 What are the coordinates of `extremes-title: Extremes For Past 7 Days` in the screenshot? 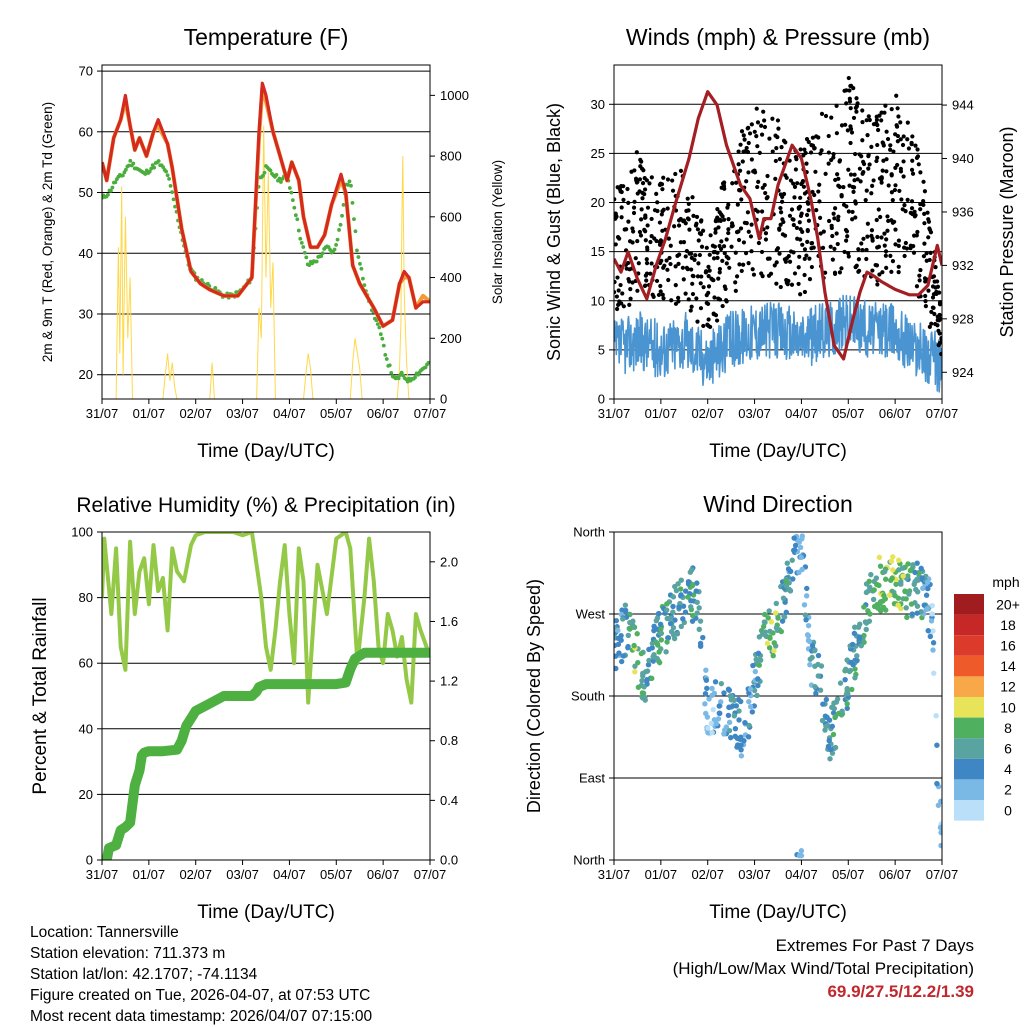 It's located at (874, 945).